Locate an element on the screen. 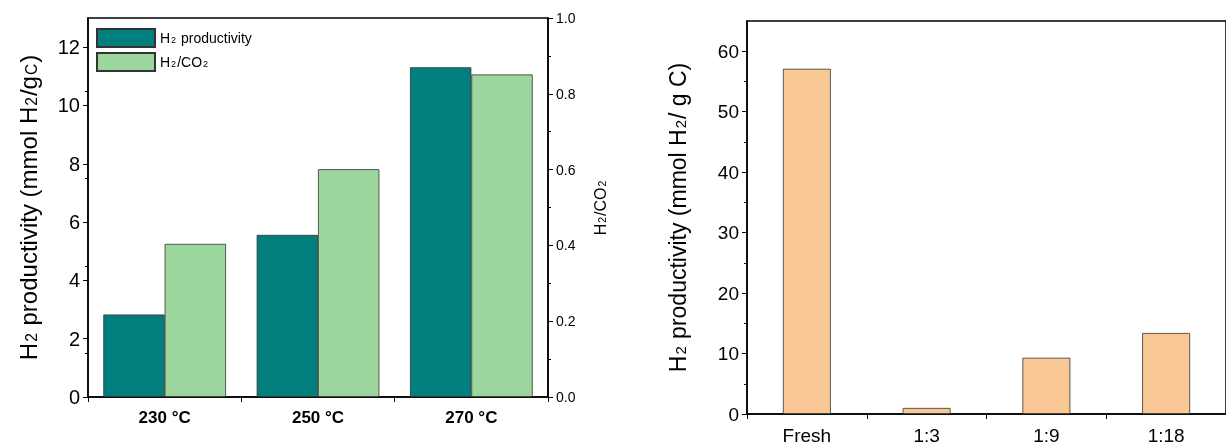 Image resolution: width=1226 pixels, height=448 pixels. y-tick-label: 20 is located at coordinates (728, 293).